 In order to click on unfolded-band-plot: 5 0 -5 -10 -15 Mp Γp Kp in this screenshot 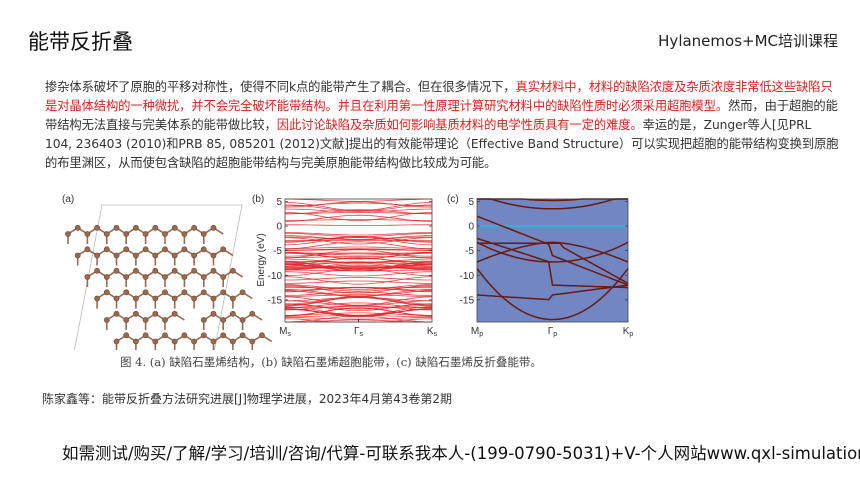, I will do `click(547, 267)`.